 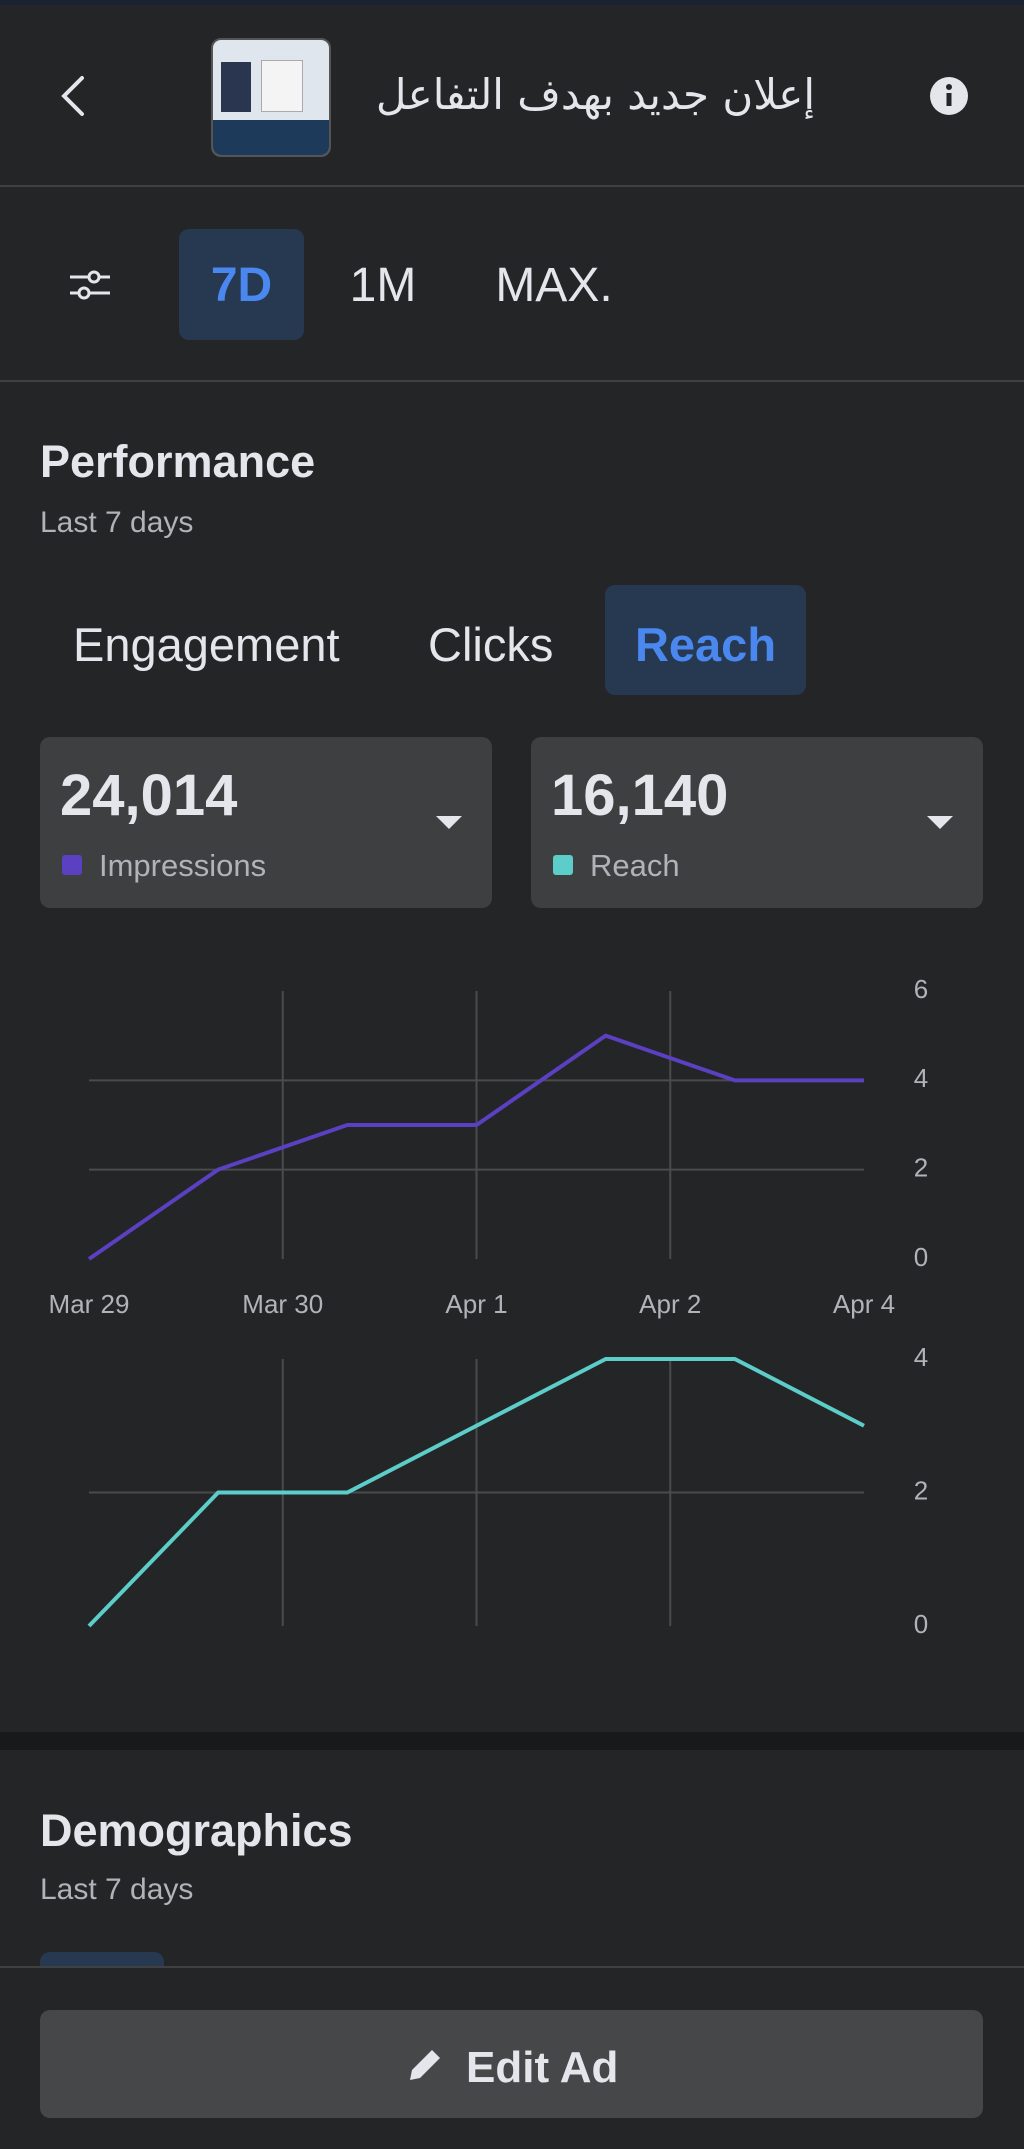 I want to click on range-1m: 1M, so click(x=383, y=285).